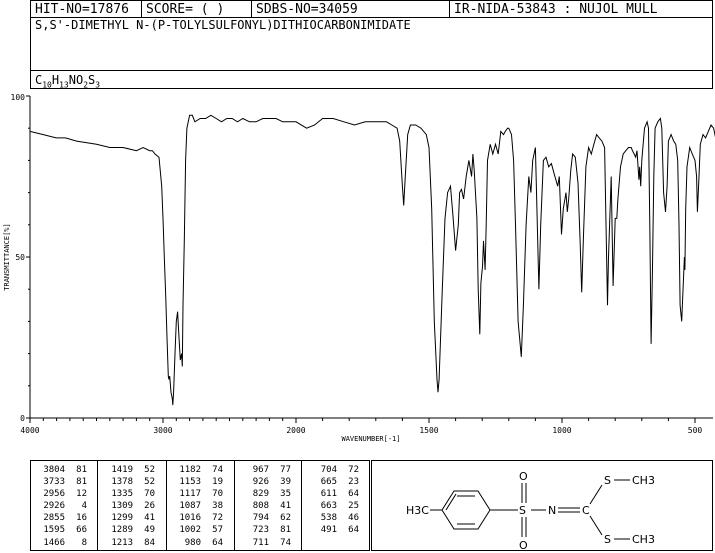 This screenshot has height=553, width=715. What do you see at coordinates (197, 506) in the screenshot?
I see `peak-row: 1087 38` at bounding box center [197, 506].